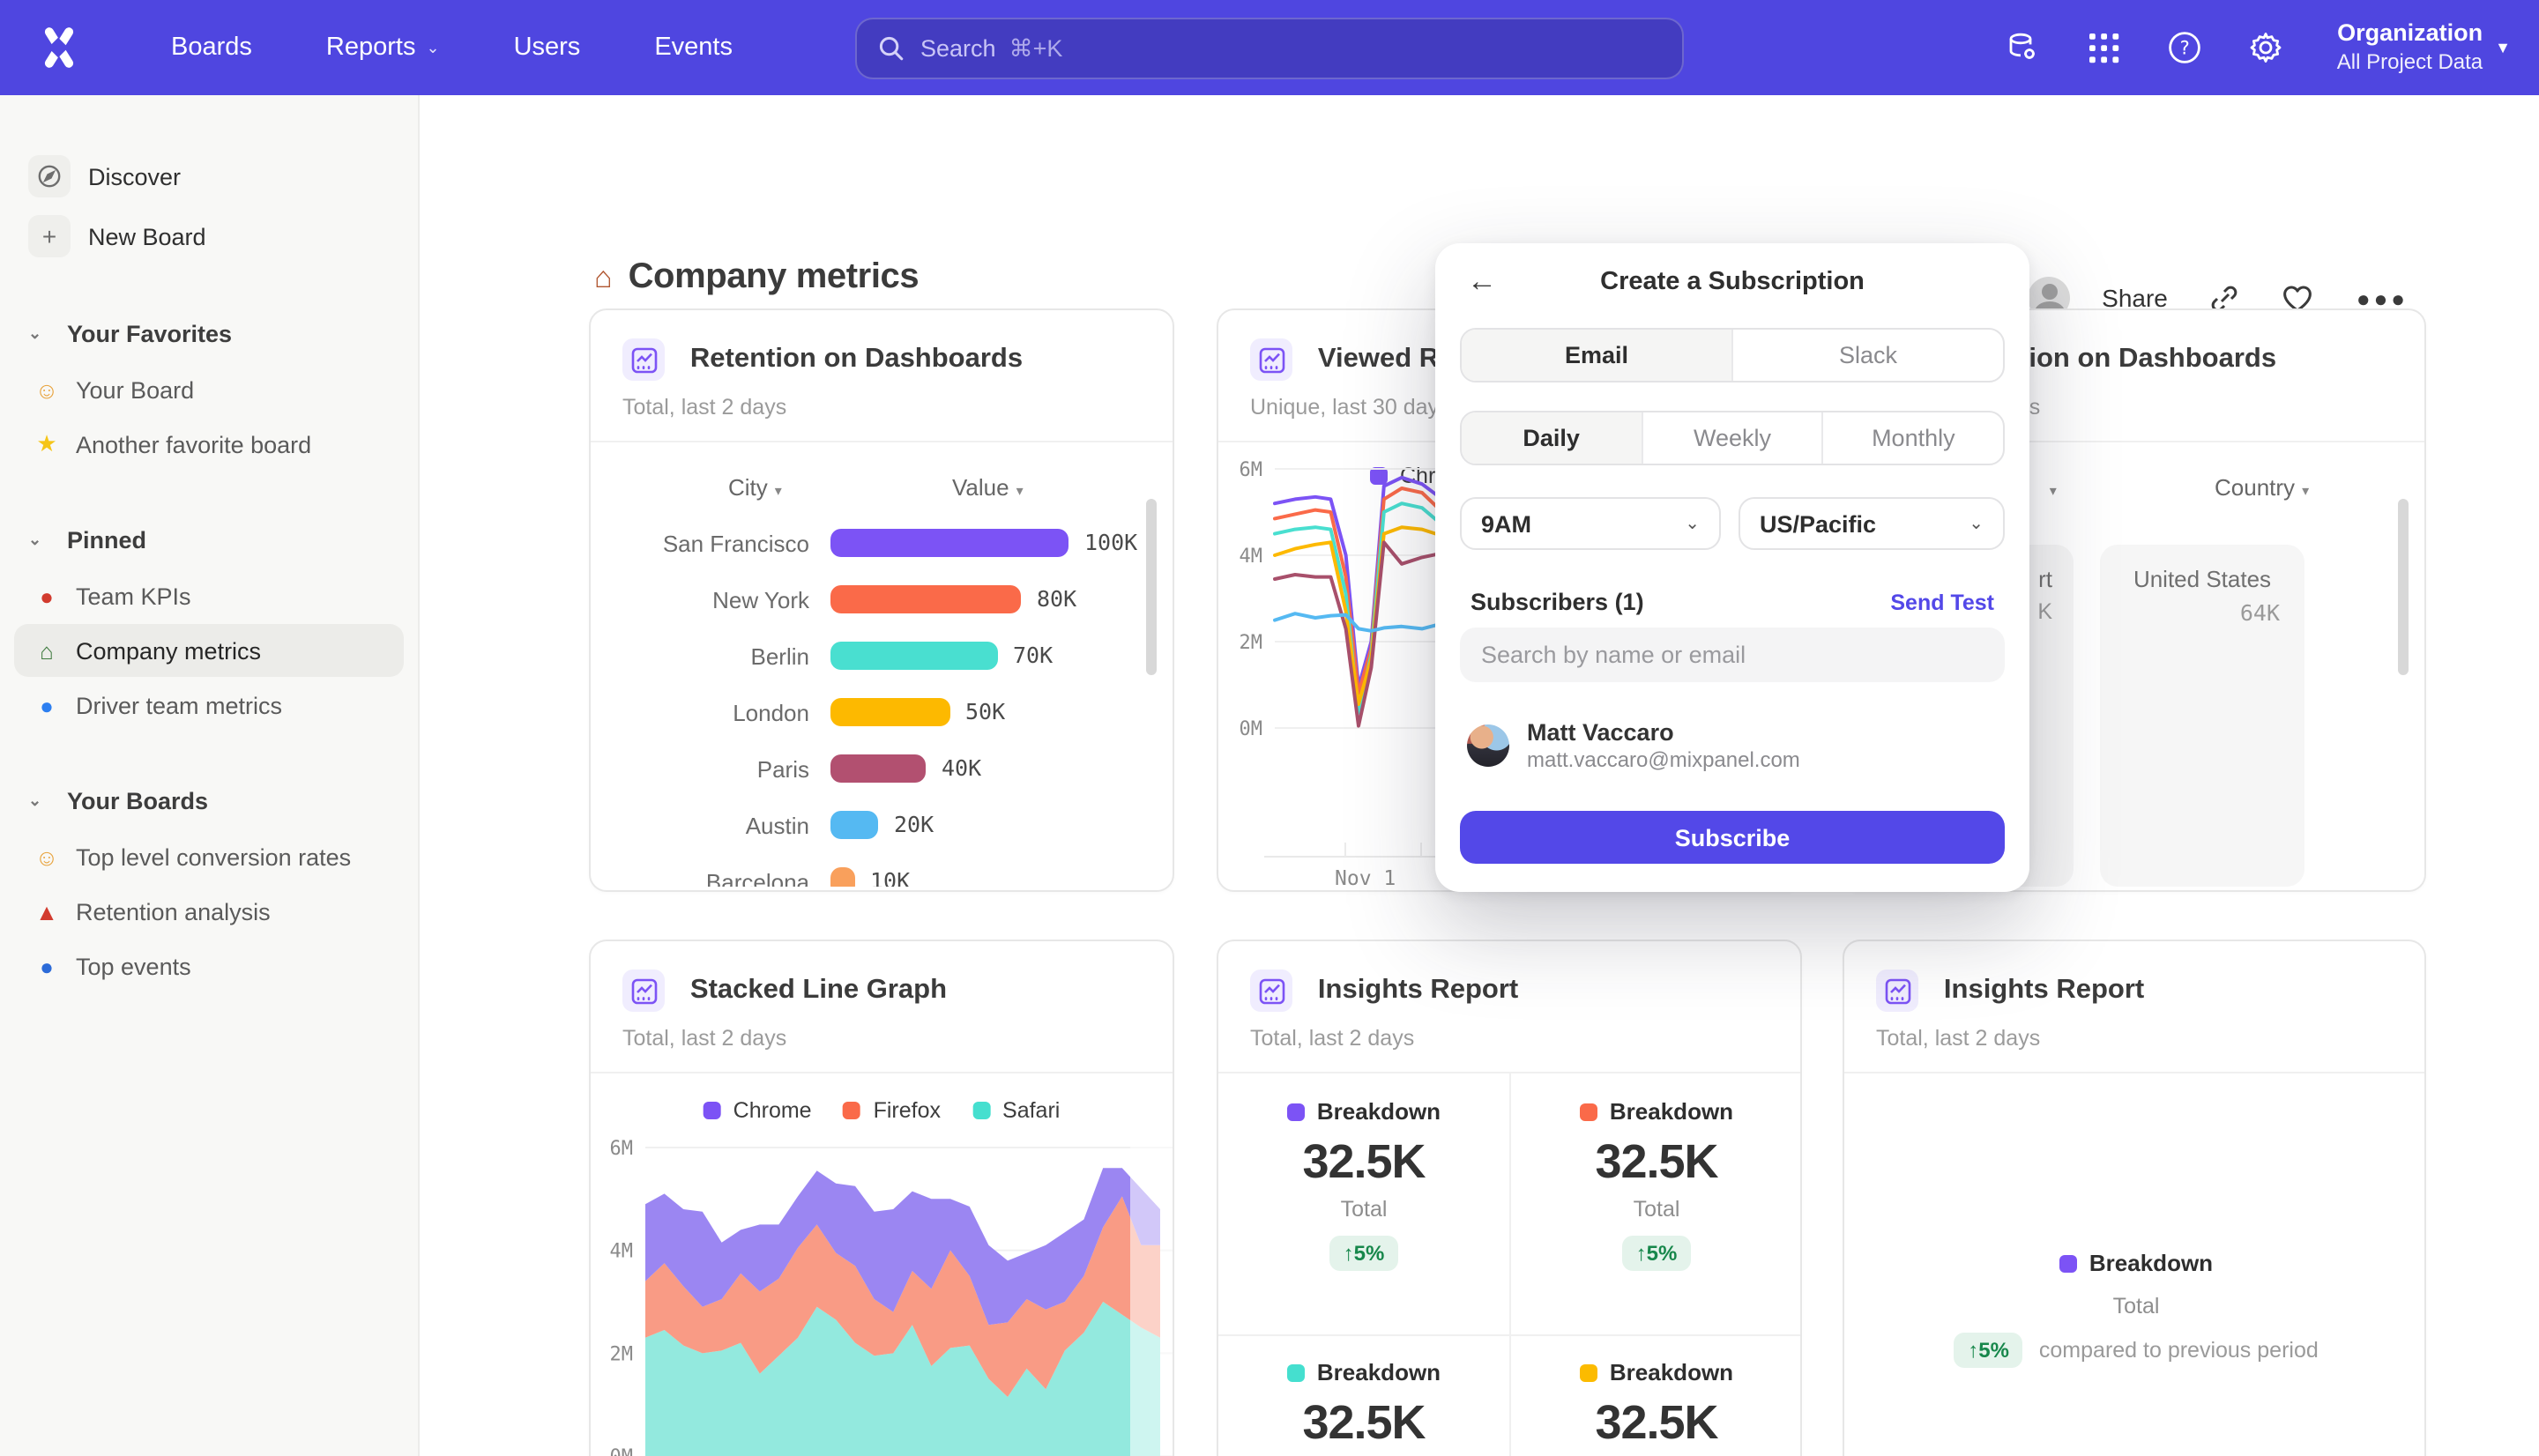  I want to click on sidebar-section-your-favorites: ⌄ Your Favorites, so click(209, 333).